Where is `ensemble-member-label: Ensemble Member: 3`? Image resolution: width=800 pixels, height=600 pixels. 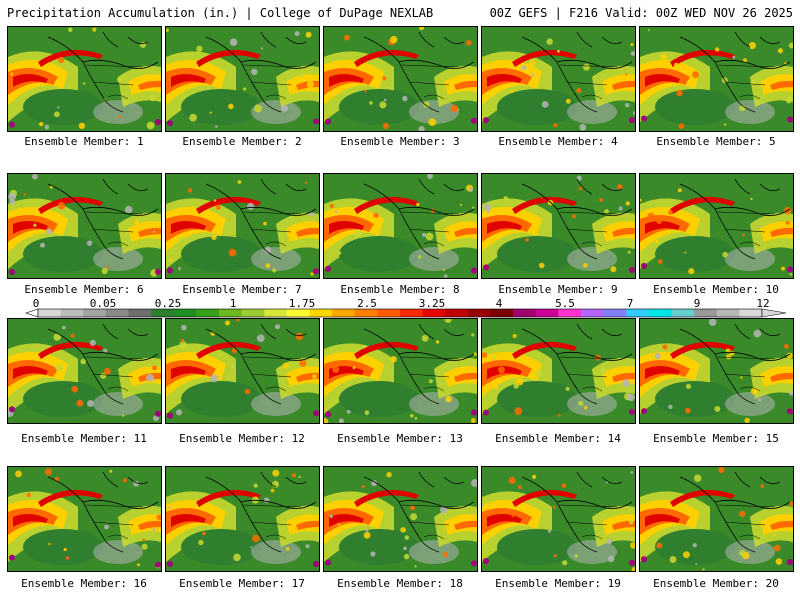
ensemble-member-label: Ensemble Member: 3 is located at coordinates (400, 141).